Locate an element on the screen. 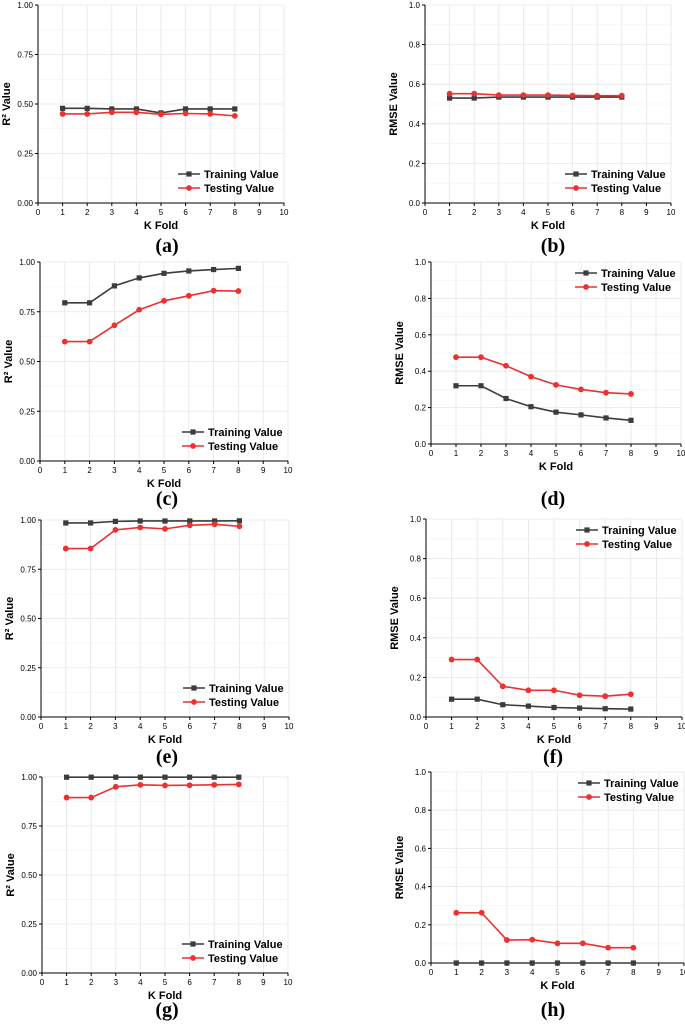 This screenshot has height=1027, width=685. panel-caption: (h) is located at coordinates (553, 1010).